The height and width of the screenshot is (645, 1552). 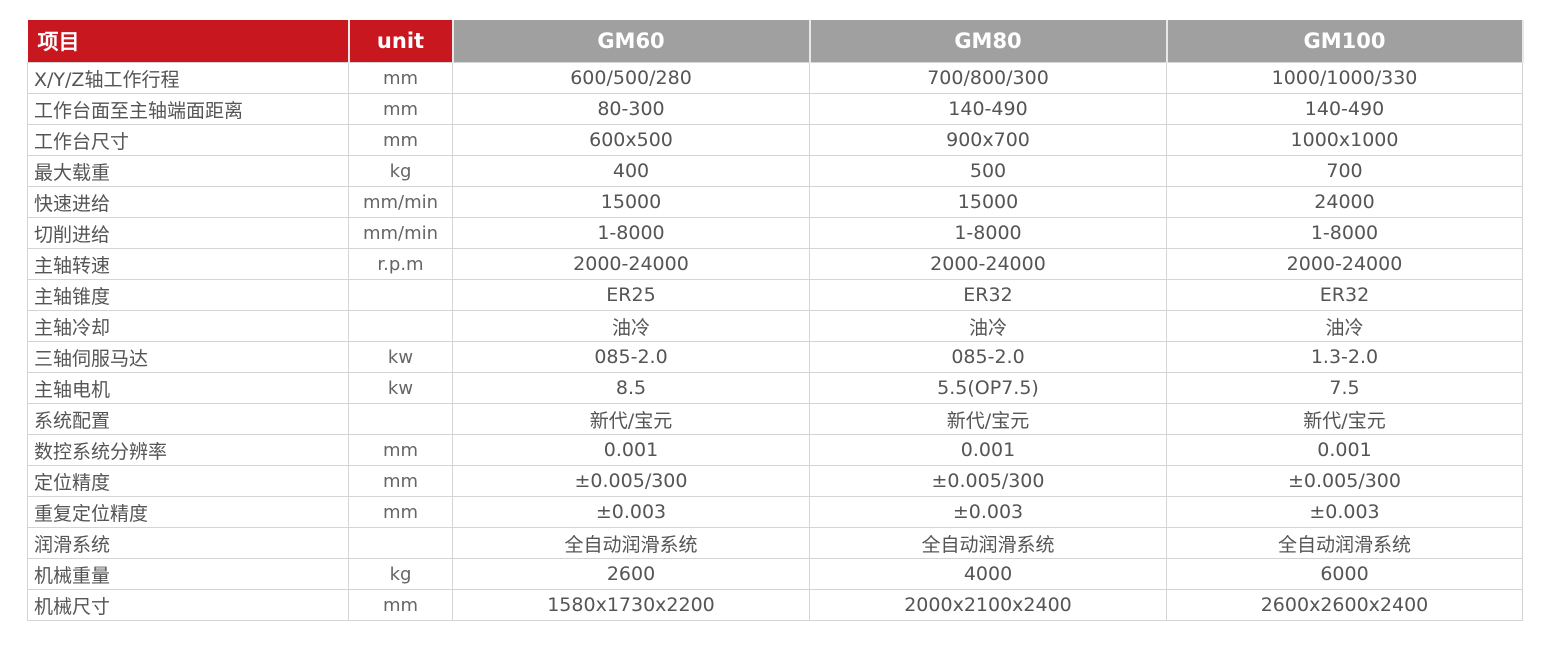 I want to click on row-value: 600x500, so click(x=631, y=140).